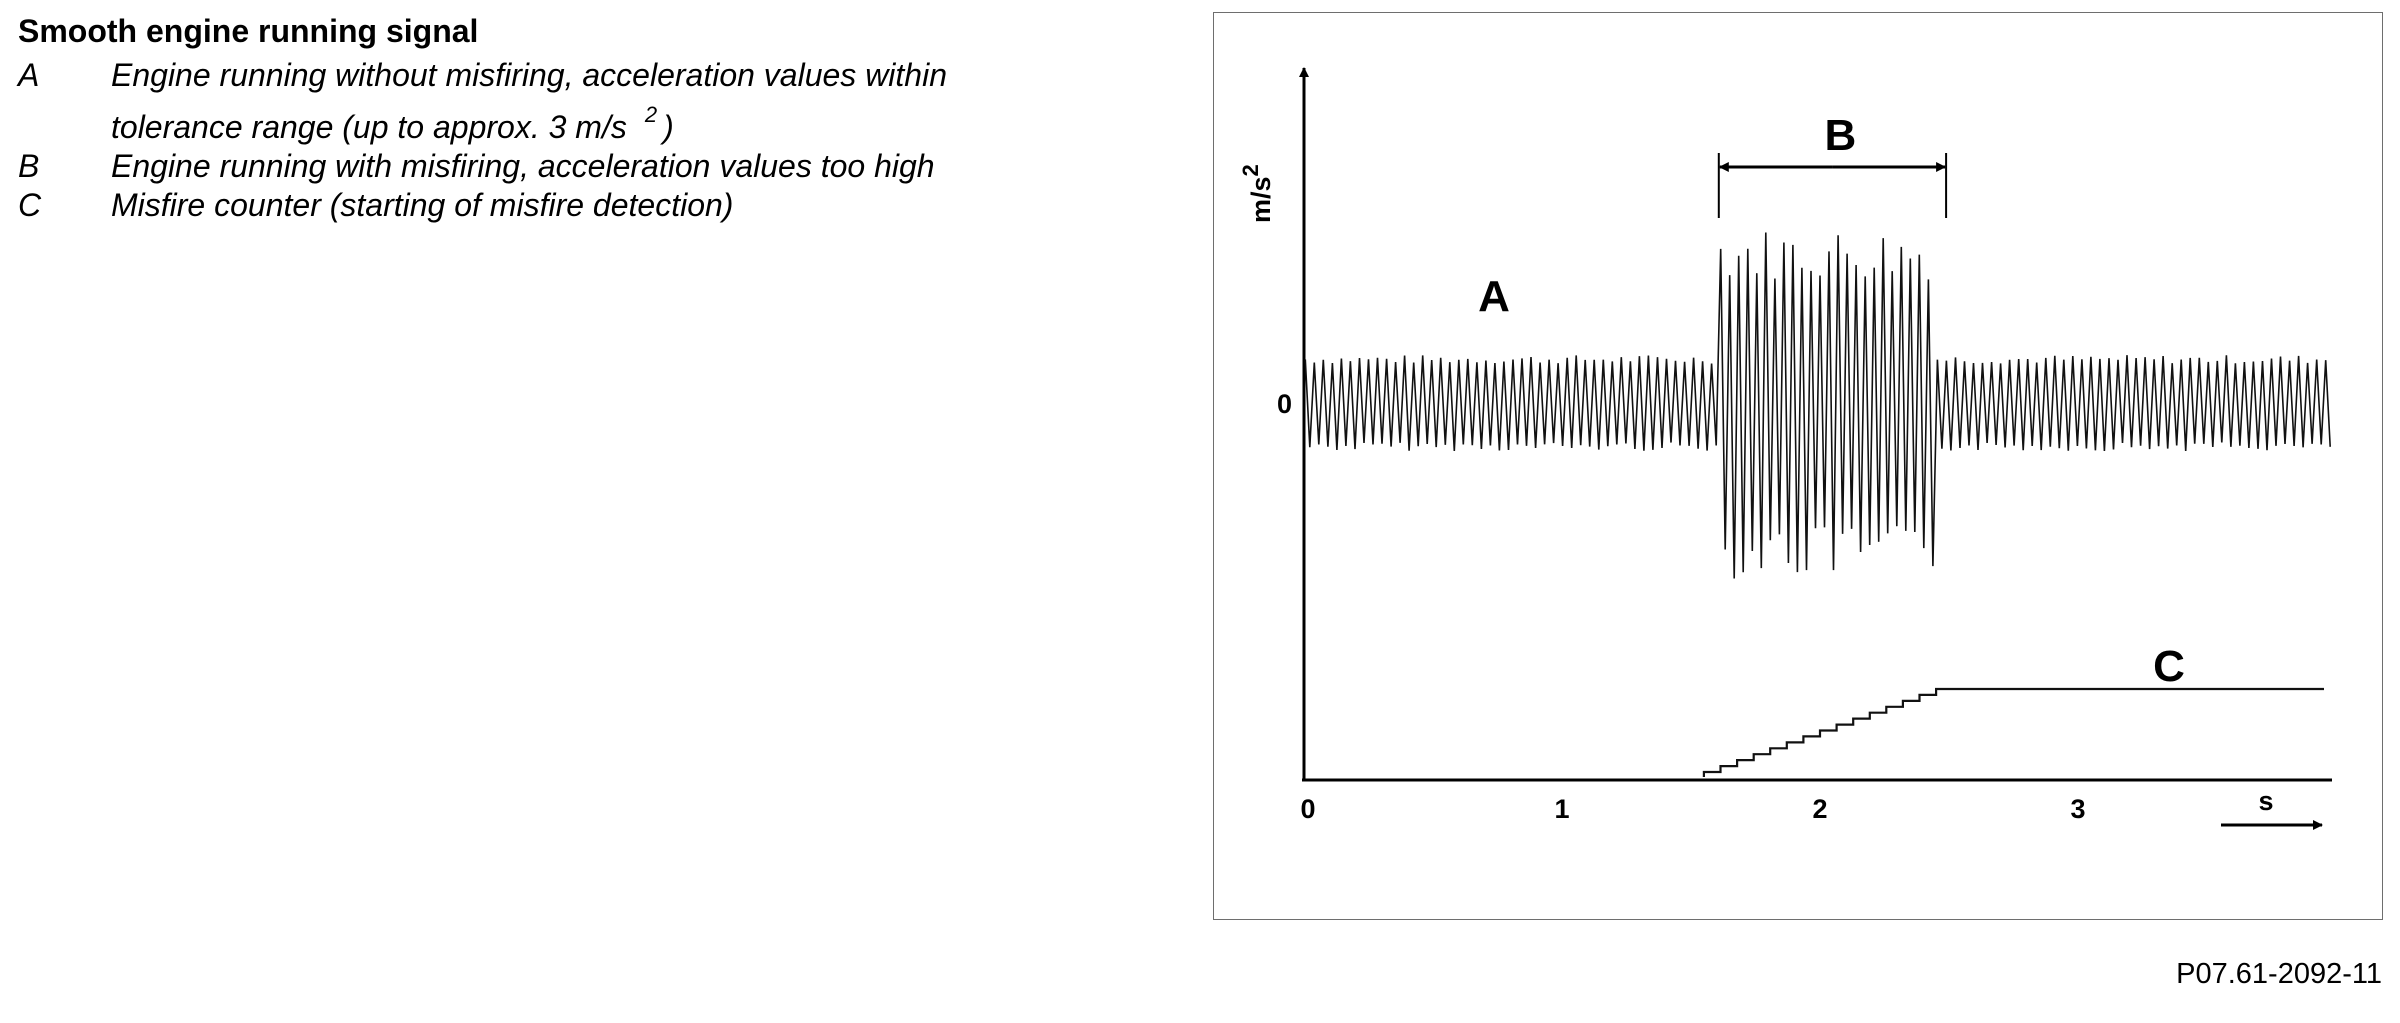 This screenshot has width=2400, height=1023. I want to click on x-axis-label: s, so click(2265, 801).